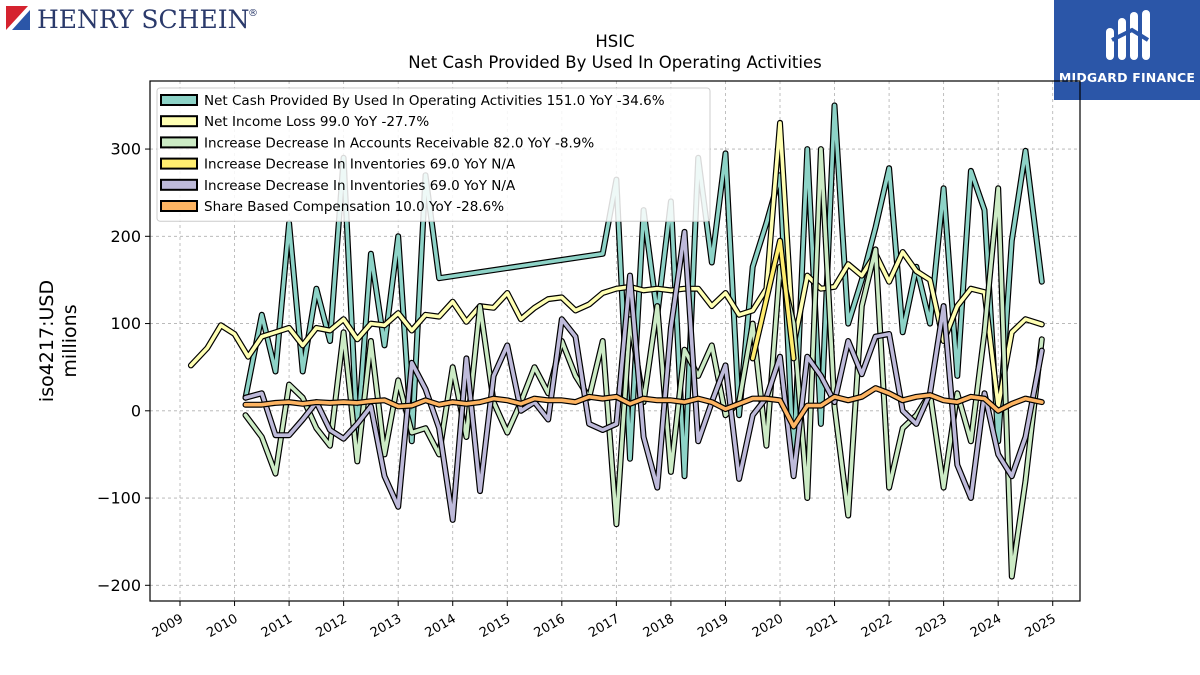  I want to click on x-tick-label: 2025, so click(1041, 626).